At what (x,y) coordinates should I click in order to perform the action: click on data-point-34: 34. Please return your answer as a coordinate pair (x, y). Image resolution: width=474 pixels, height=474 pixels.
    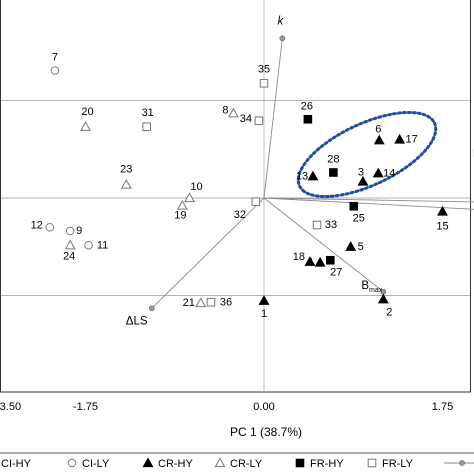
    Looking at the image, I should click on (252, 119).